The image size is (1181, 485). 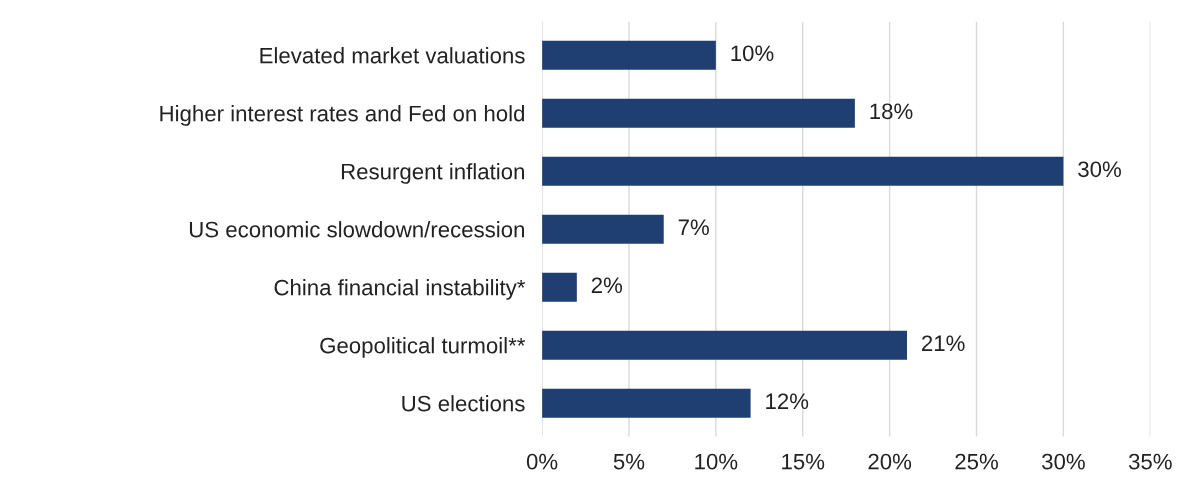 I want to click on data-label: 10%, so click(x=752, y=53).